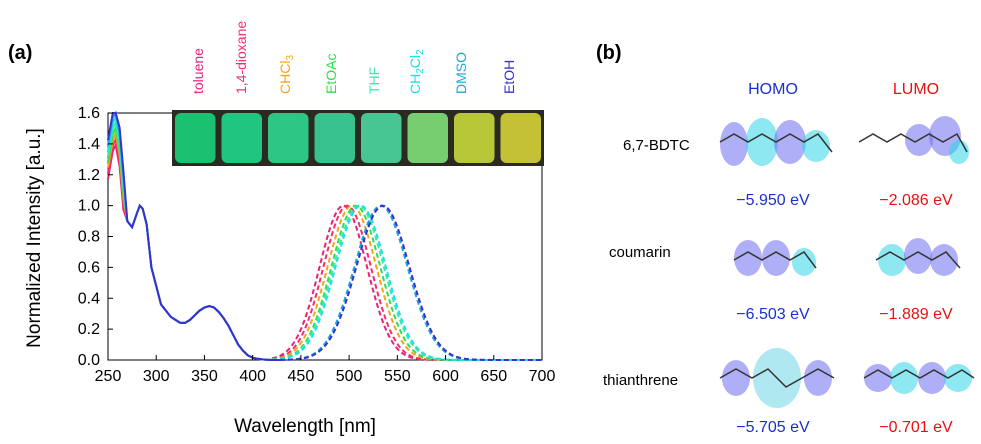  Describe the element at coordinates (461, 73) in the screenshot. I see `solvent-label: DMSO` at that location.